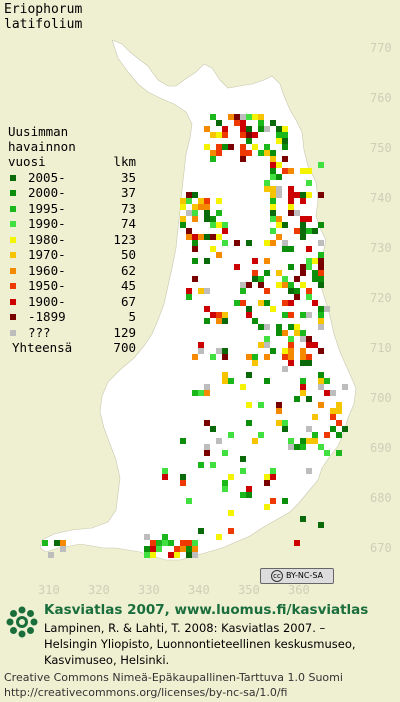 The height and width of the screenshot is (702, 400). I want to click on legend-row: 1960- 62, so click(72, 270).